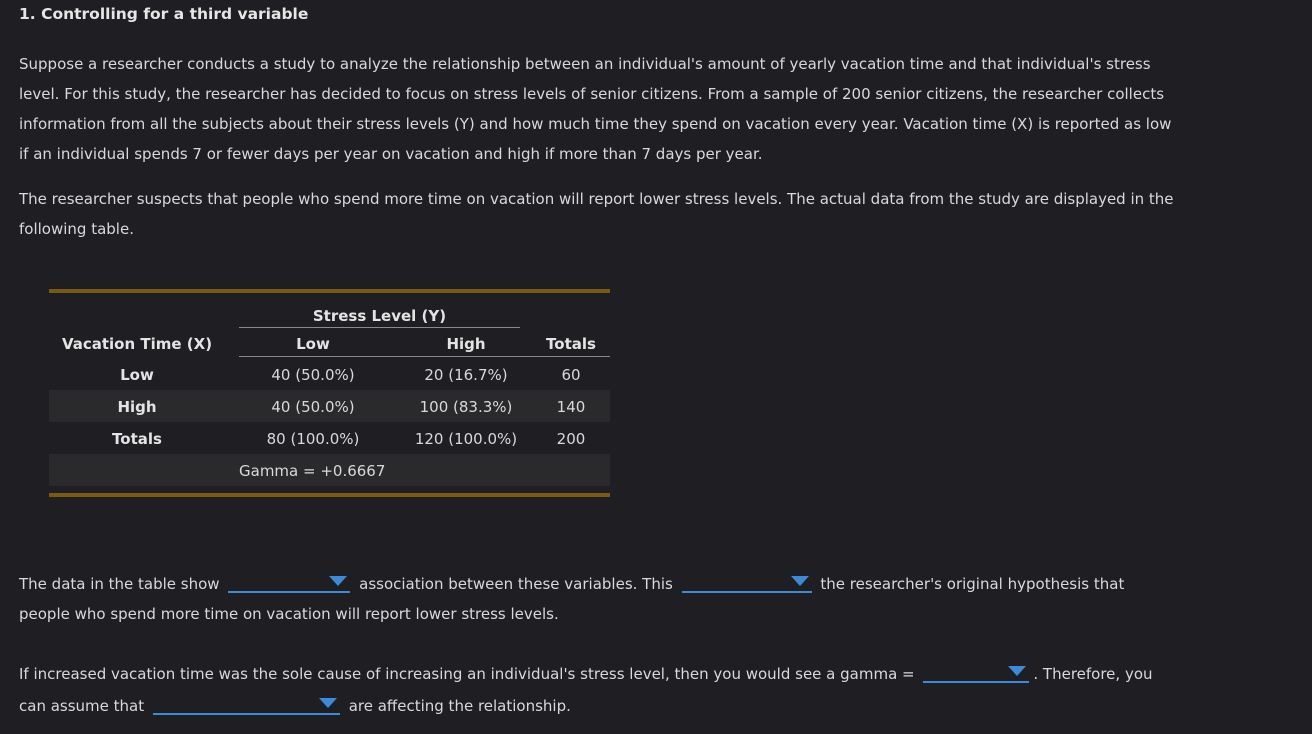 The height and width of the screenshot is (734, 1312). What do you see at coordinates (164, 14) in the screenshot?
I see `question-title: 1. Controlling for a third variable` at bounding box center [164, 14].